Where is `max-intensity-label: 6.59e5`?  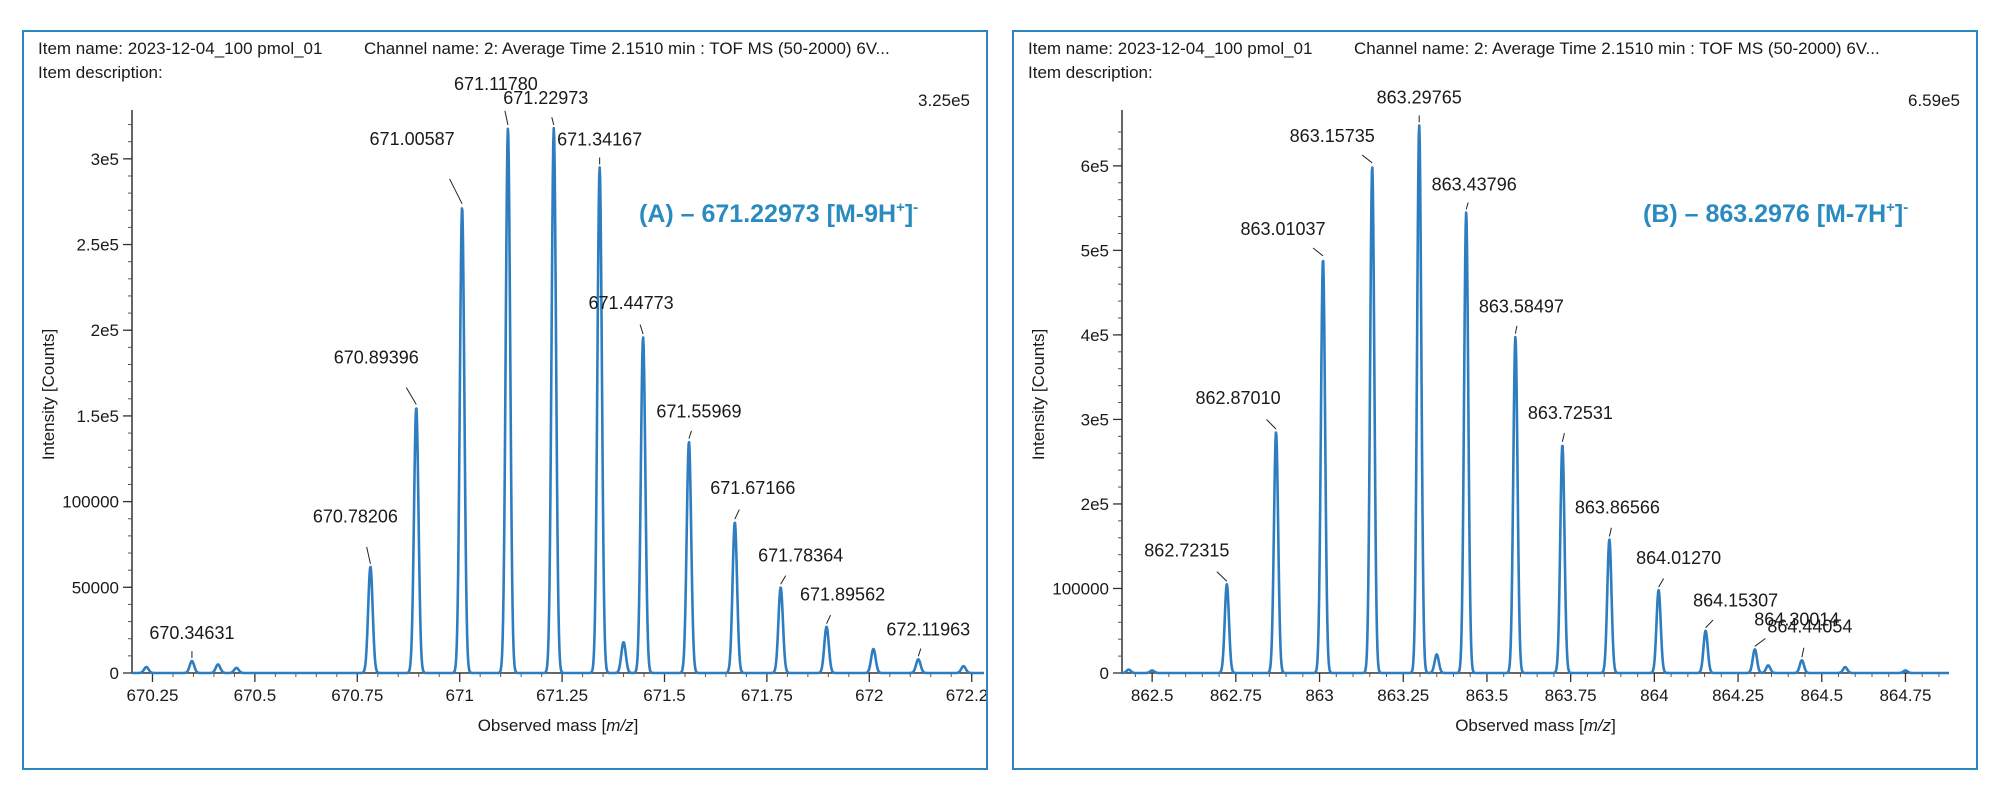 max-intensity-label: 6.59e5 is located at coordinates (1934, 100).